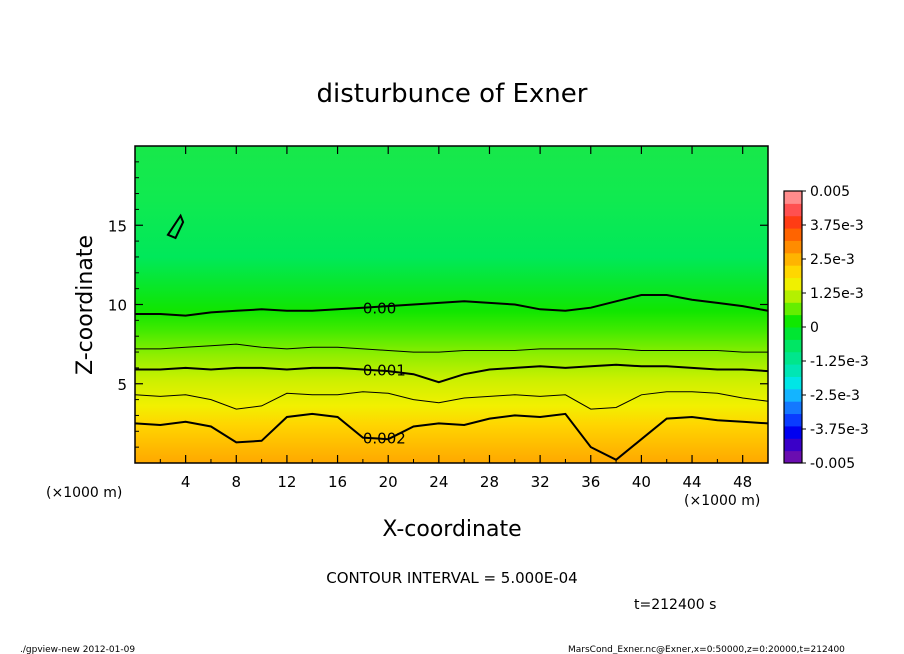 The image size is (904, 654). What do you see at coordinates (452, 94) in the screenshot?
I see `chart-title: disturbunce of Exner` at bounding box center [452, 94].